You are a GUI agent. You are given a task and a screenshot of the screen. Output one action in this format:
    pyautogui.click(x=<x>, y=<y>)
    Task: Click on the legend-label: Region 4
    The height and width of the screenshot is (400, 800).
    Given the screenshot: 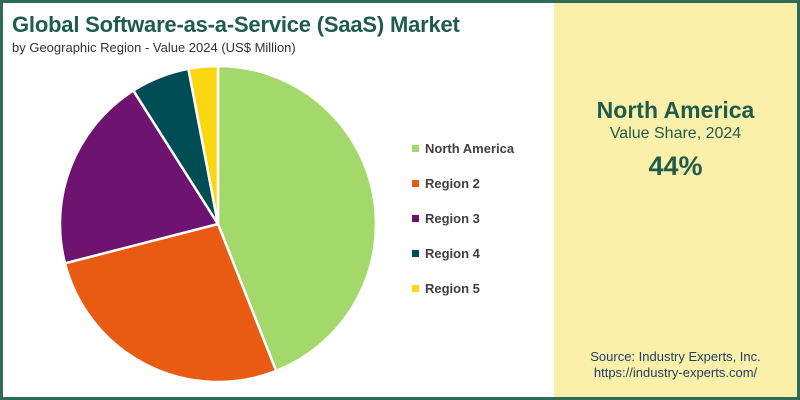 What is the action you would take?
    pyautogui.click(x=452, y=253)
    